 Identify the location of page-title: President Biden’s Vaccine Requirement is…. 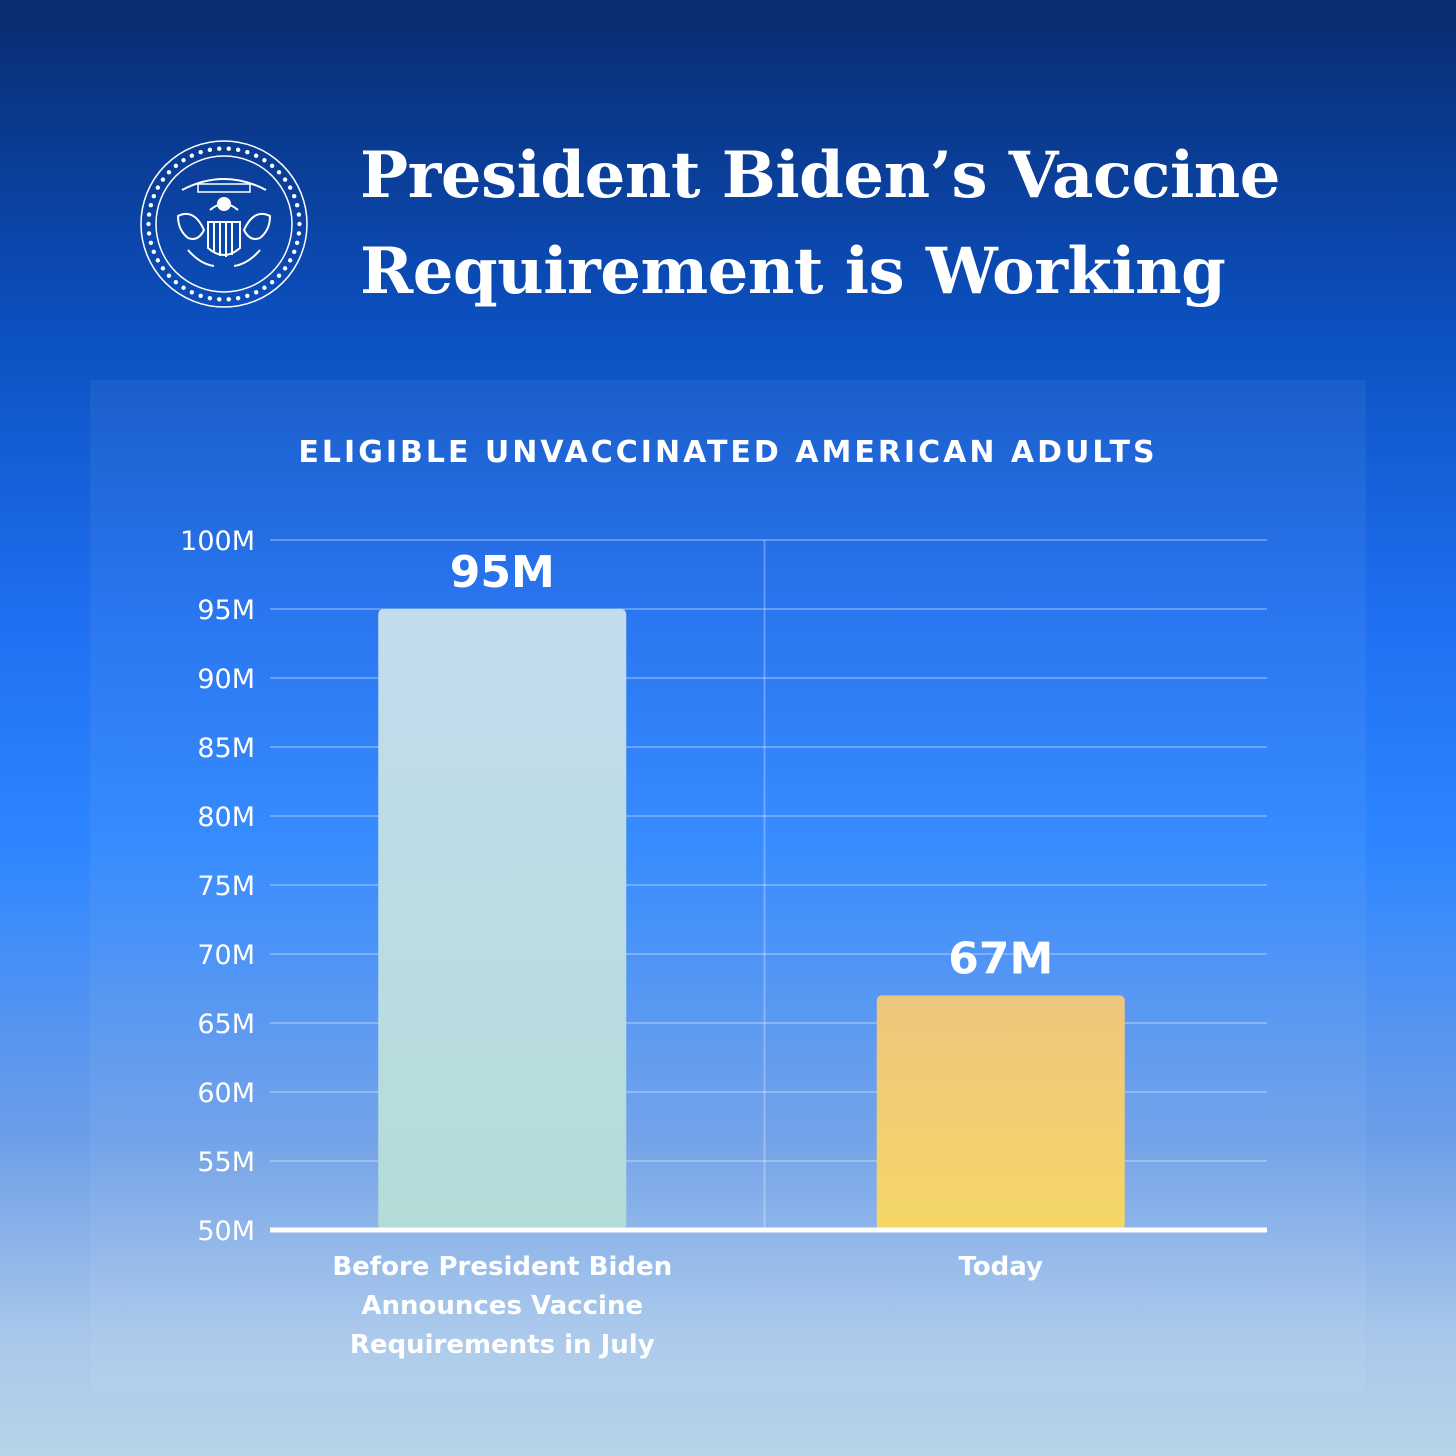
(890, 224).